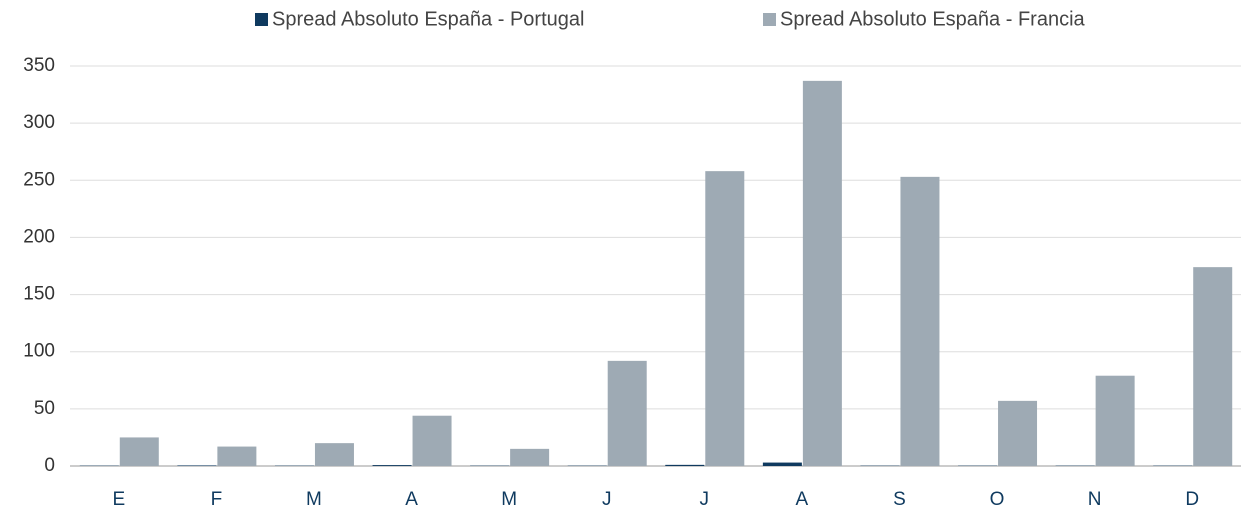  I want to click on y-tick-label: 350, so click(39, 65).